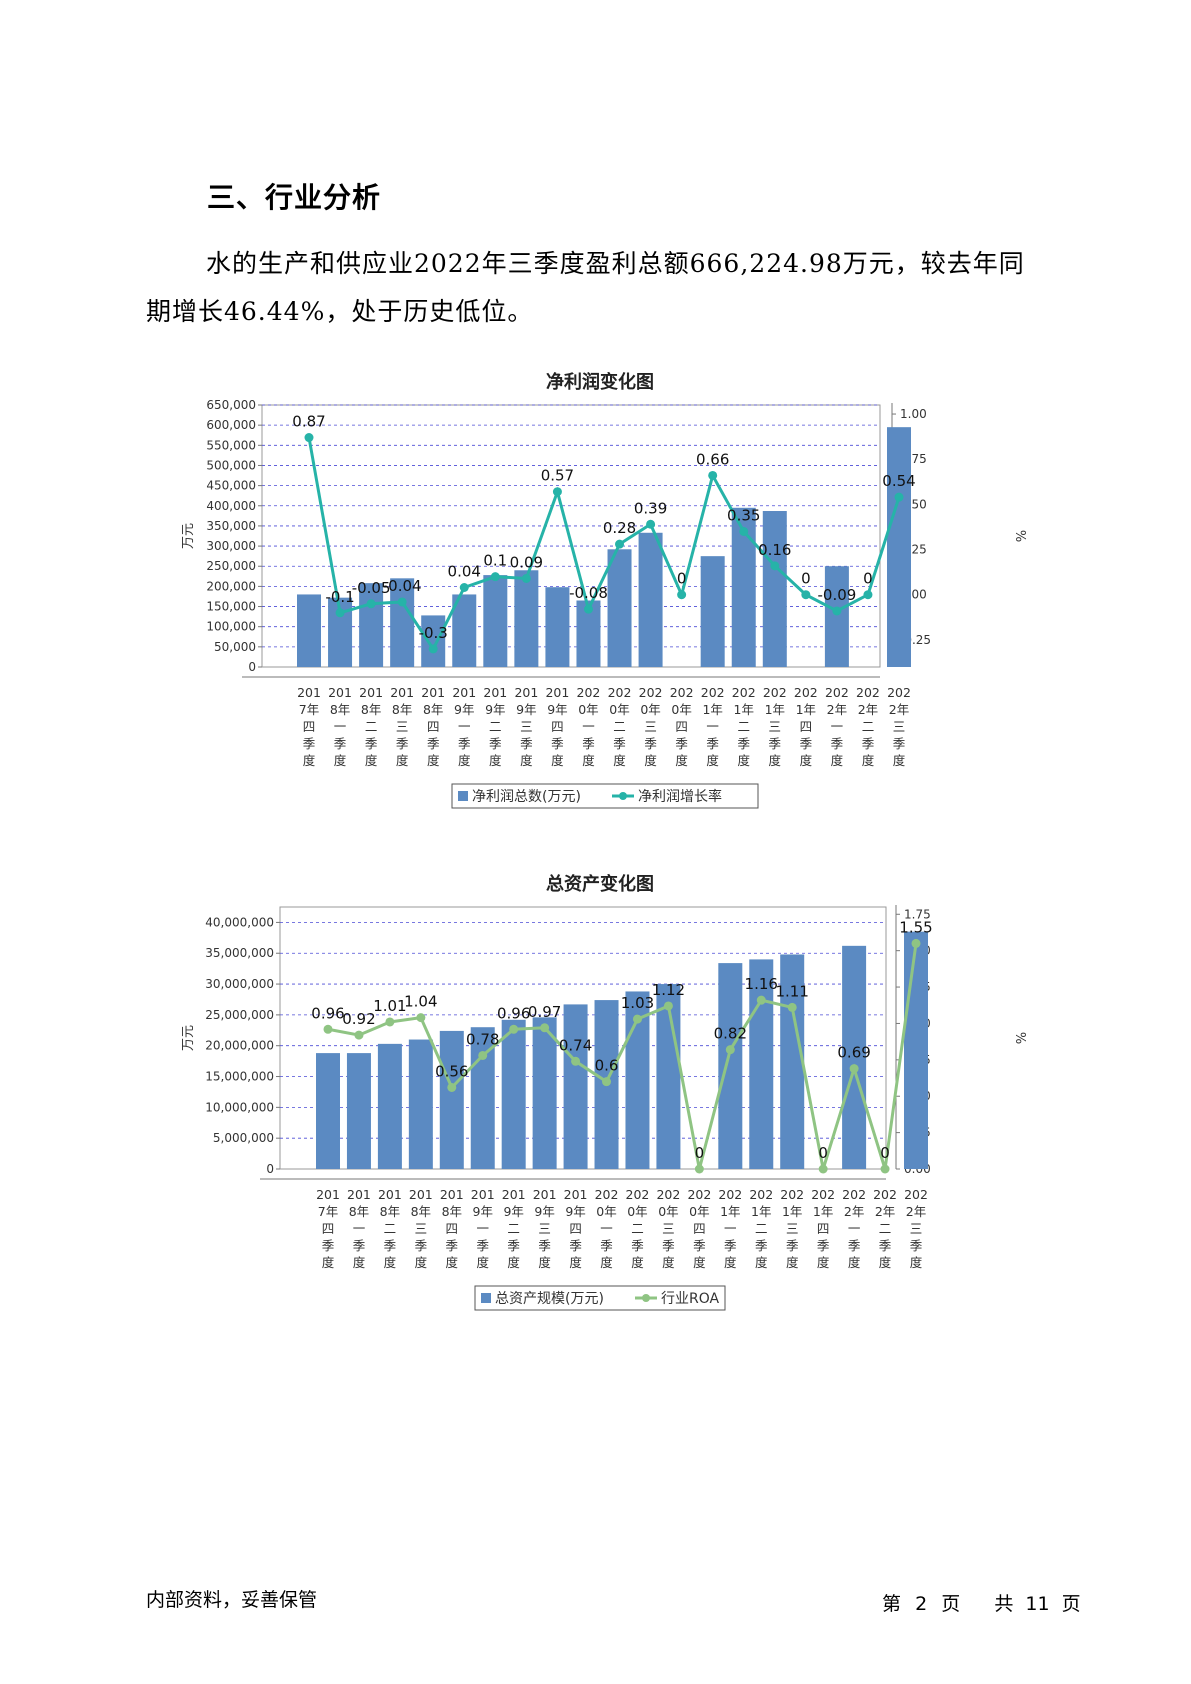 The width and height of the screenshot is (1191, 1684). I want to click on x-tick-label: 9年, so click(526, 709).